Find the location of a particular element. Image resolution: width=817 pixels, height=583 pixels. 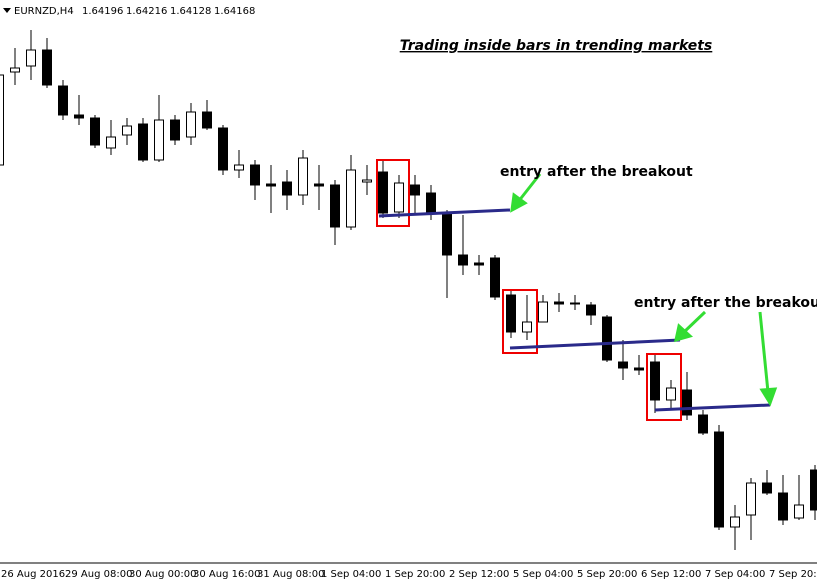

arrows is located at coordinates (644, 290).